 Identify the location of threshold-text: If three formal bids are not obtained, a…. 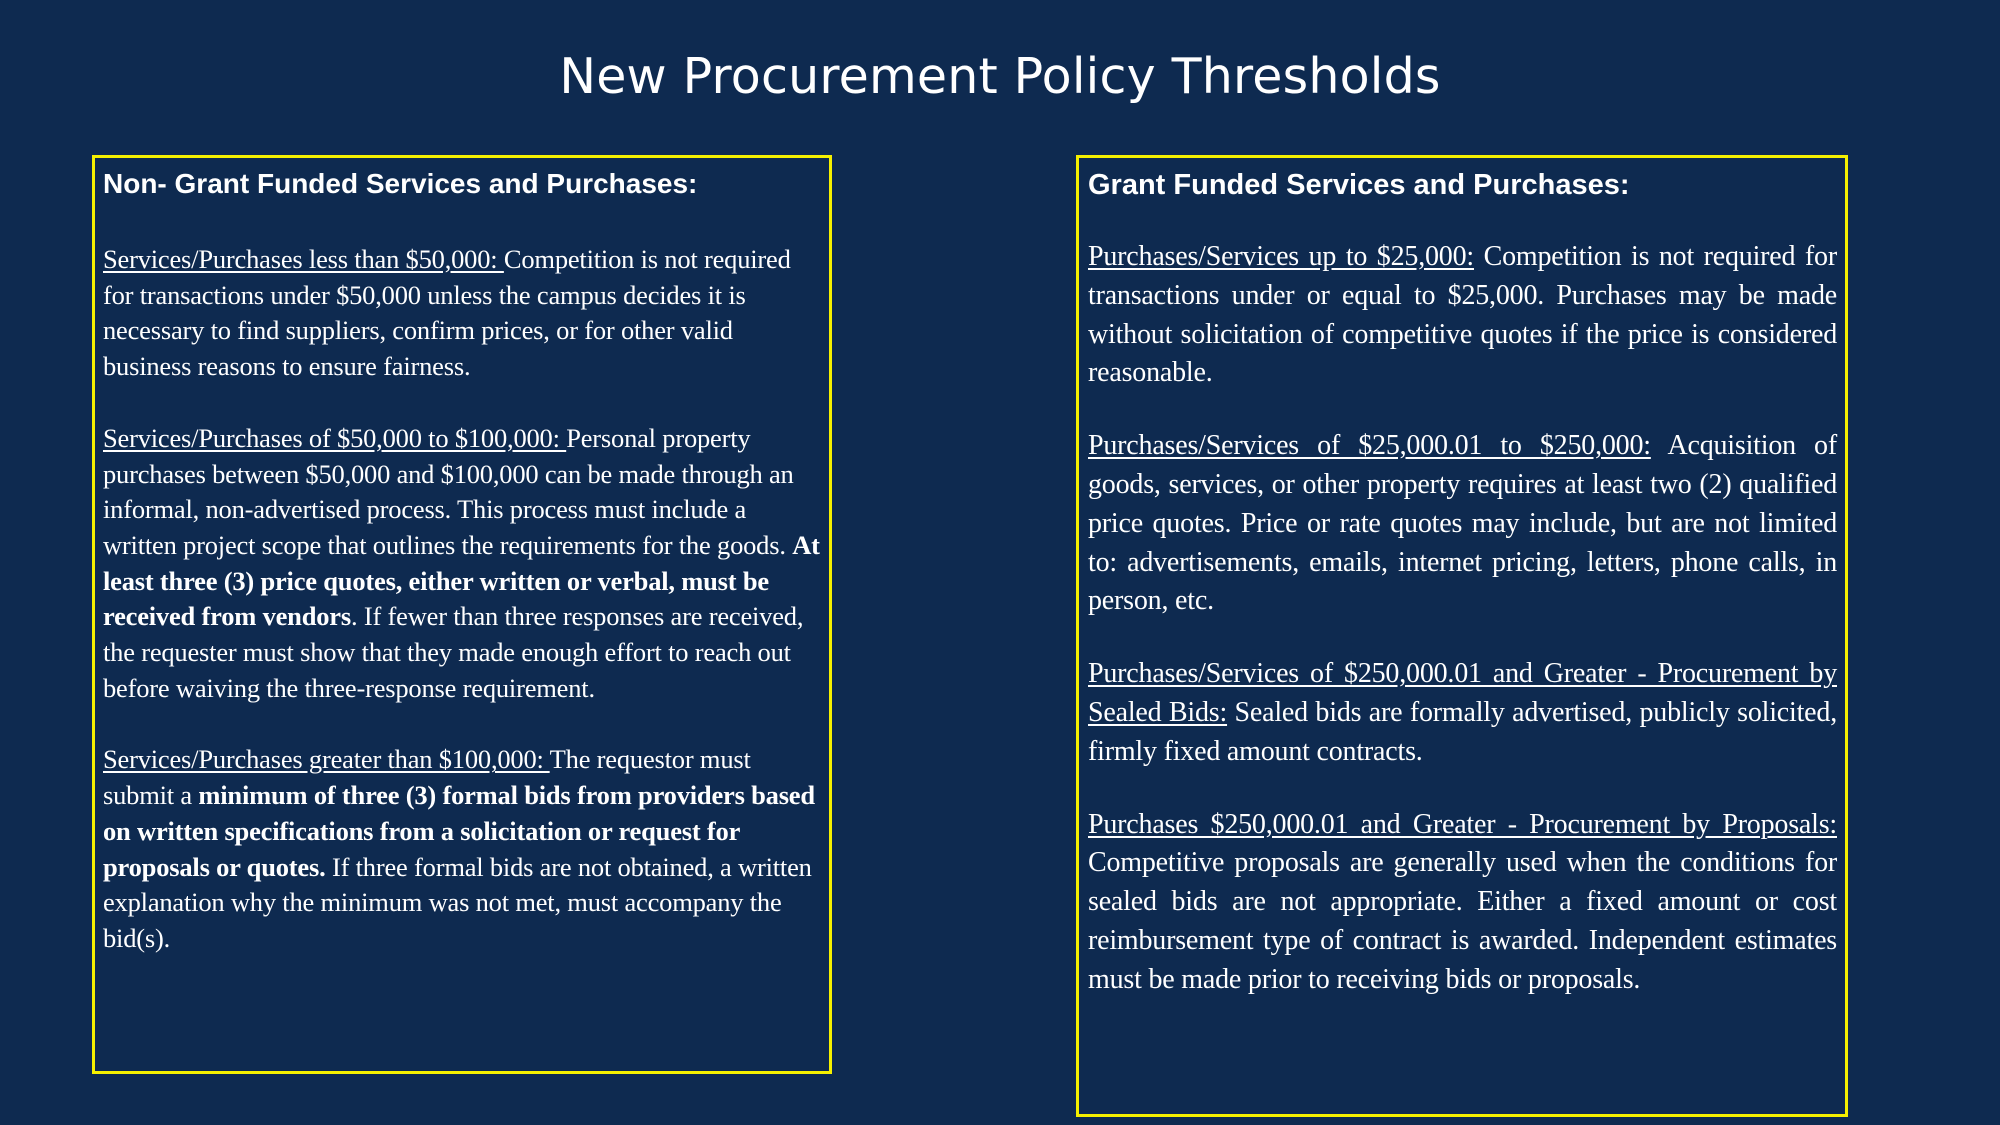
(457, 902).